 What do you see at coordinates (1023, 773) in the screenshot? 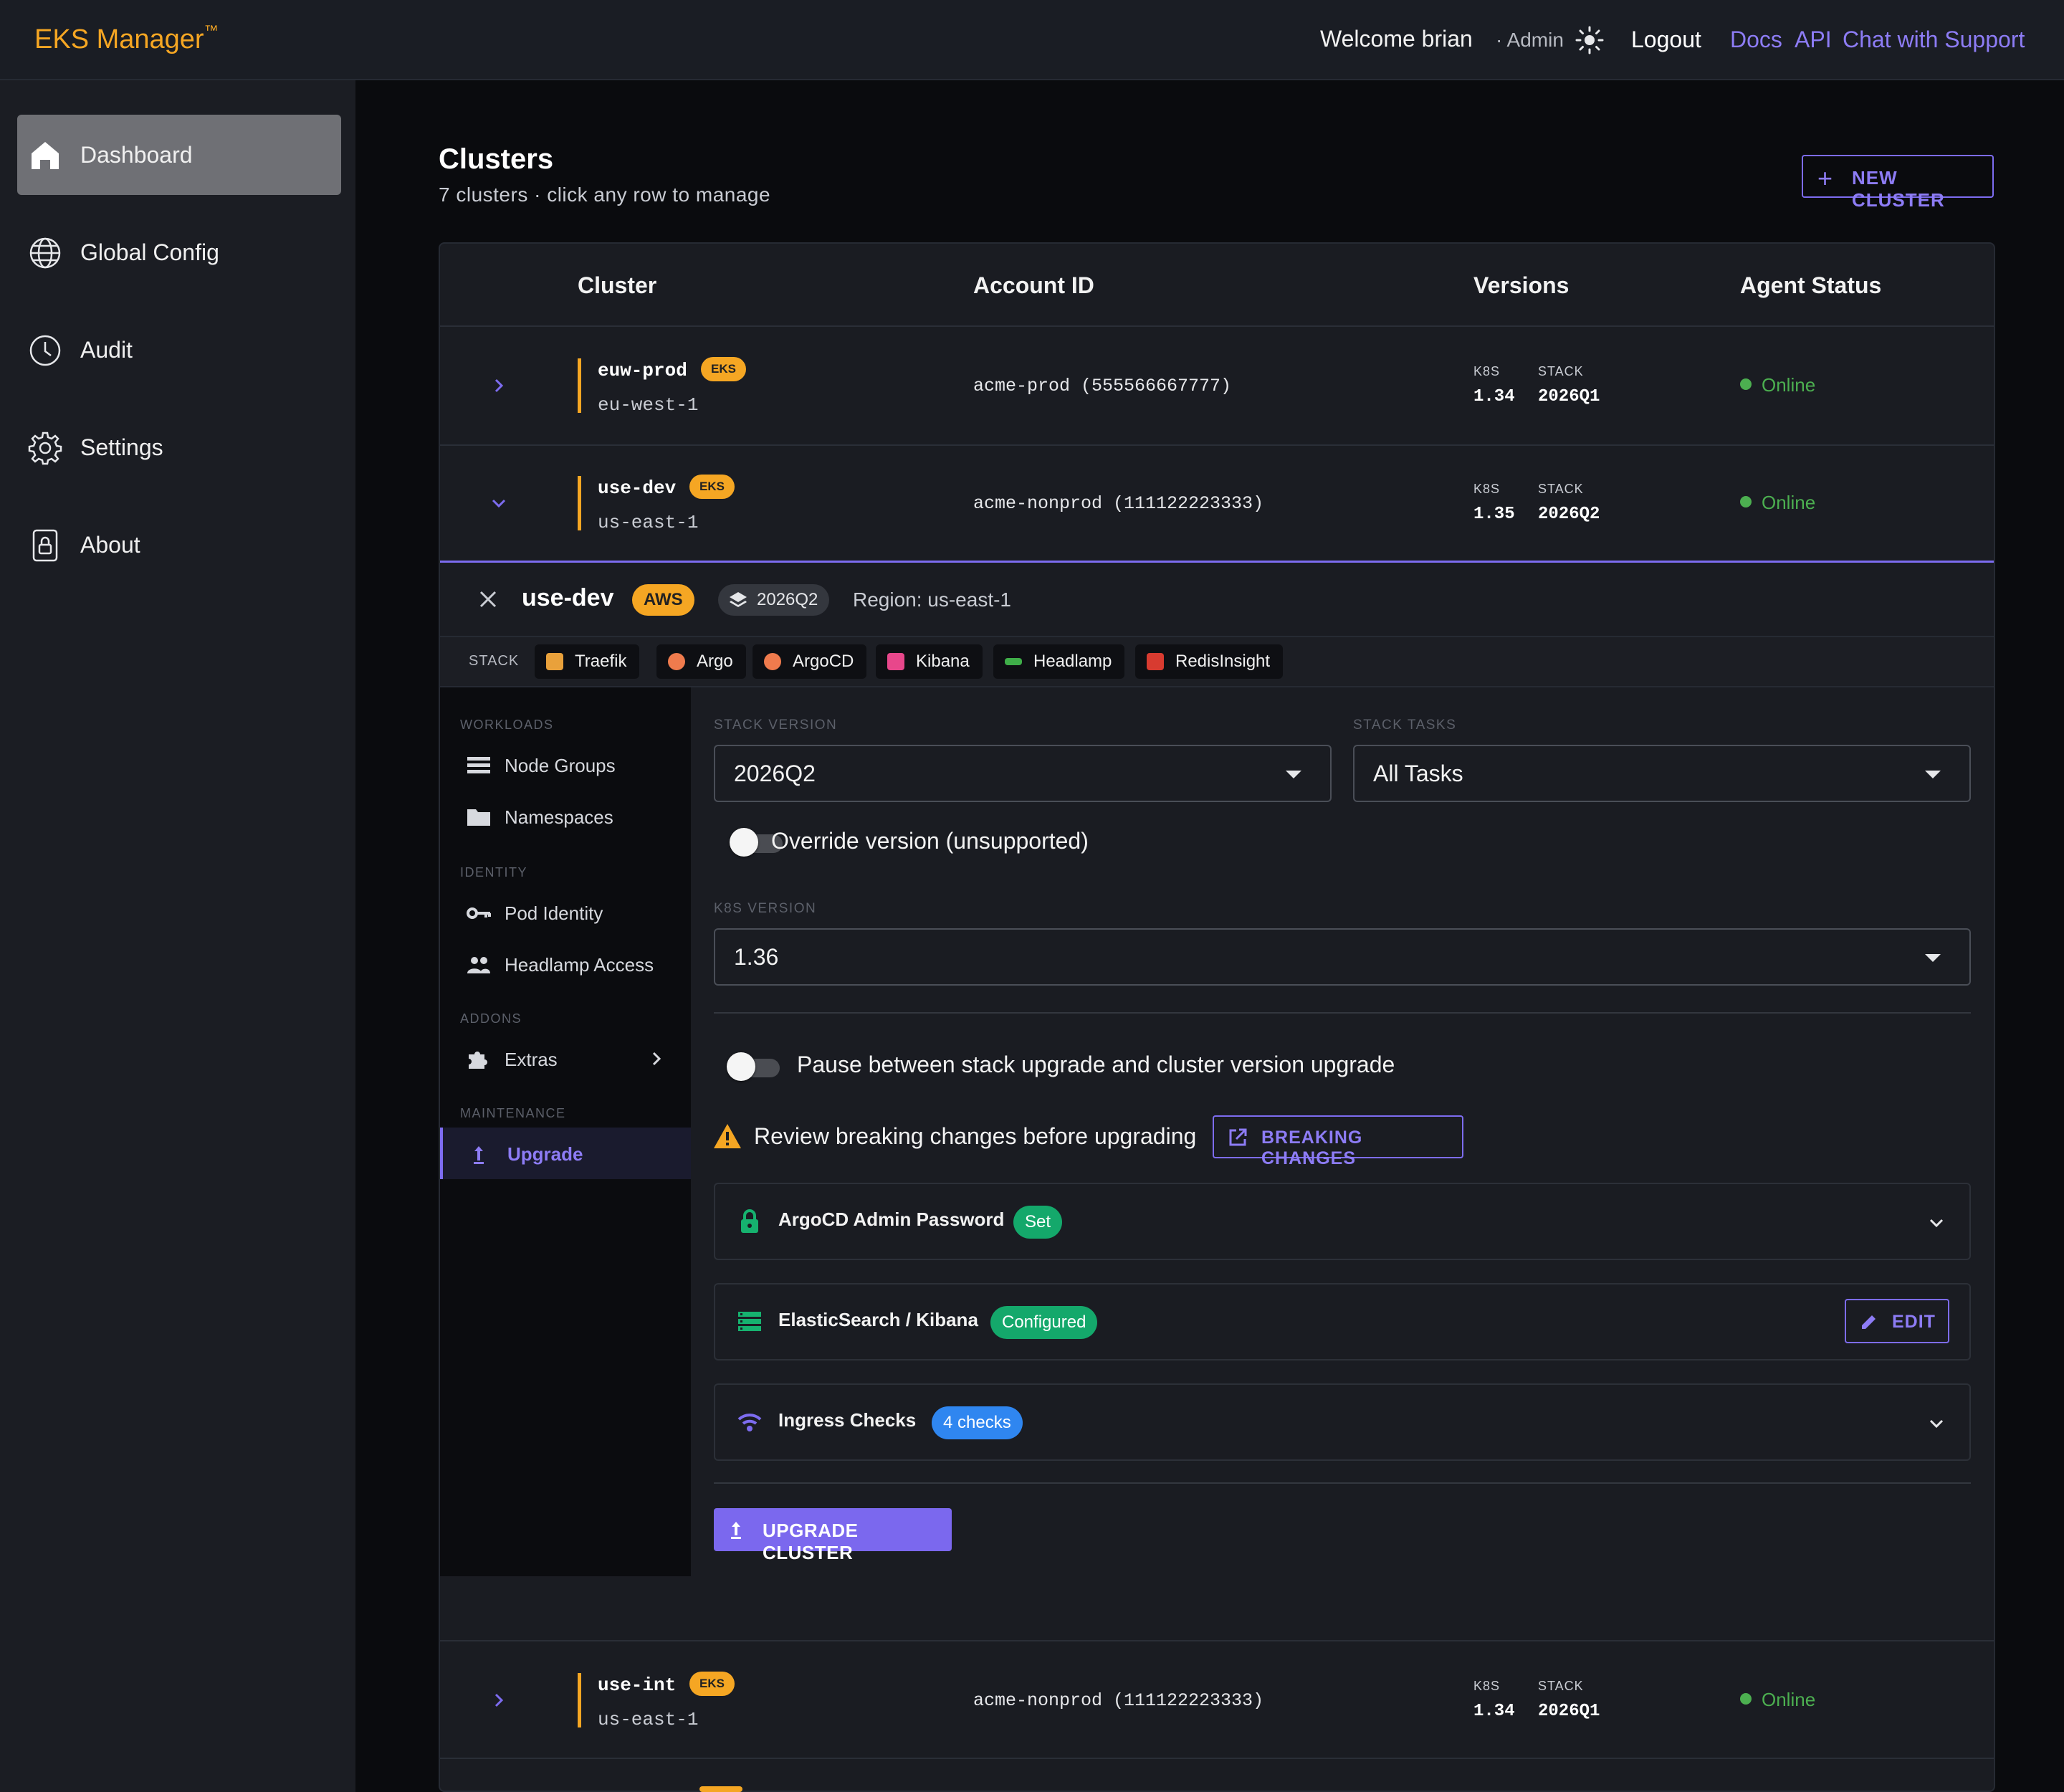
I see `stack-version-select: 2026Q2` at bounding box center [1023, 773].